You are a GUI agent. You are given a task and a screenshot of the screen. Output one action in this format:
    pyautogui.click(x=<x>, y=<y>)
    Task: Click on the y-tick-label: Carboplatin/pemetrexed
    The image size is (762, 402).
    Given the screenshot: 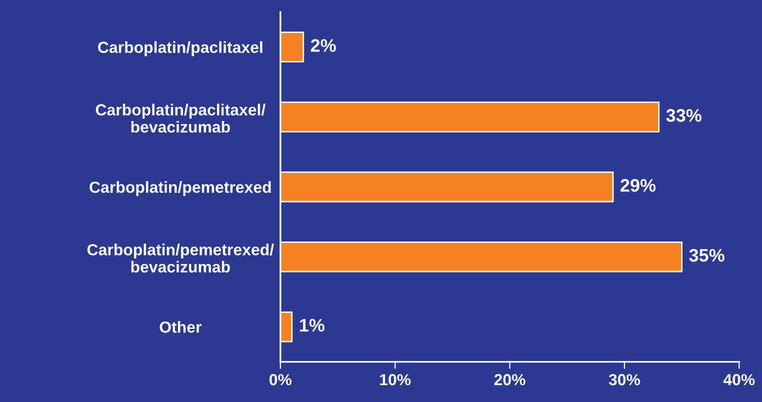 What is the action you would take?
    pyautogui.click(x=180, y=188)
    